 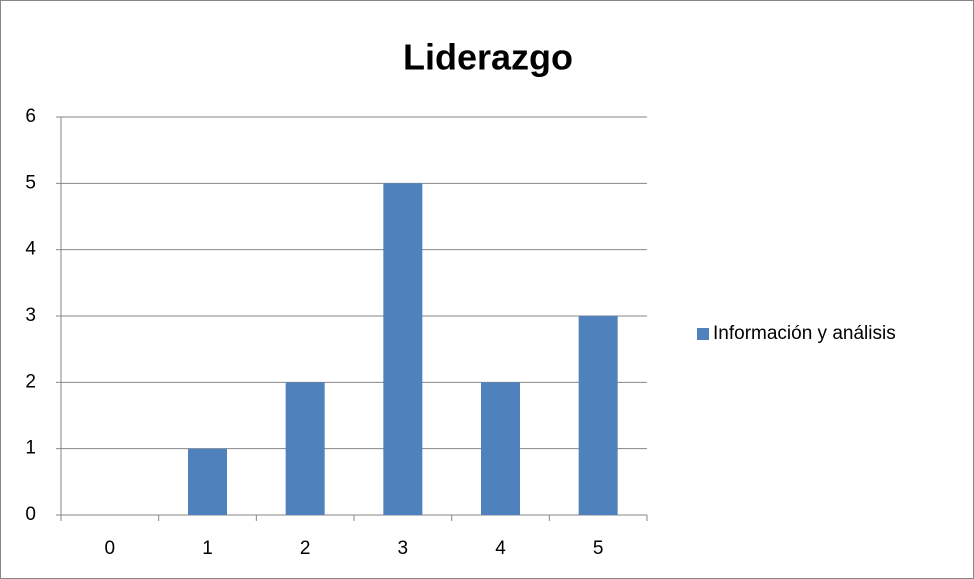 What do you see at coordinates (403, 548) in the screenshot?
I see `x-tick-label: 3` at bounding box center [403, 548].